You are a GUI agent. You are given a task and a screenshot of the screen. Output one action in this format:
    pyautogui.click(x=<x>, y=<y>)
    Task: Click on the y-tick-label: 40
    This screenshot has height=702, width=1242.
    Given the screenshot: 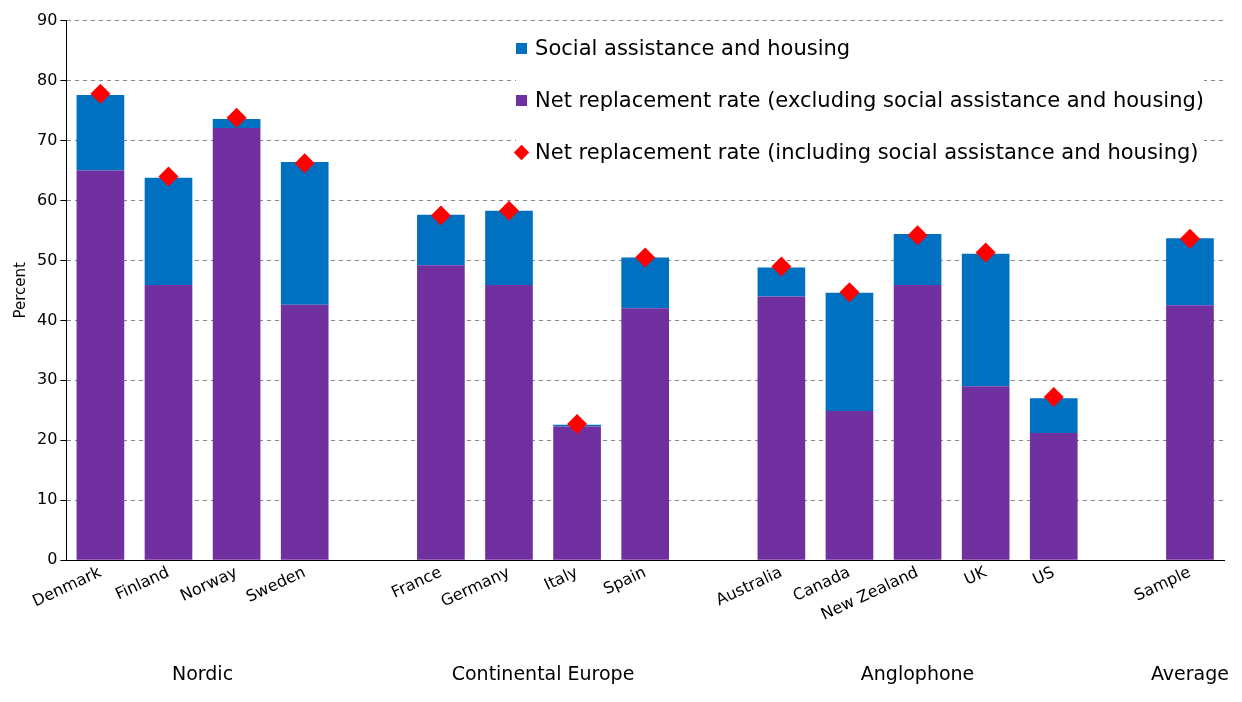 What is the action you would take?
    pyautogui.click(x=47, y=319)
    